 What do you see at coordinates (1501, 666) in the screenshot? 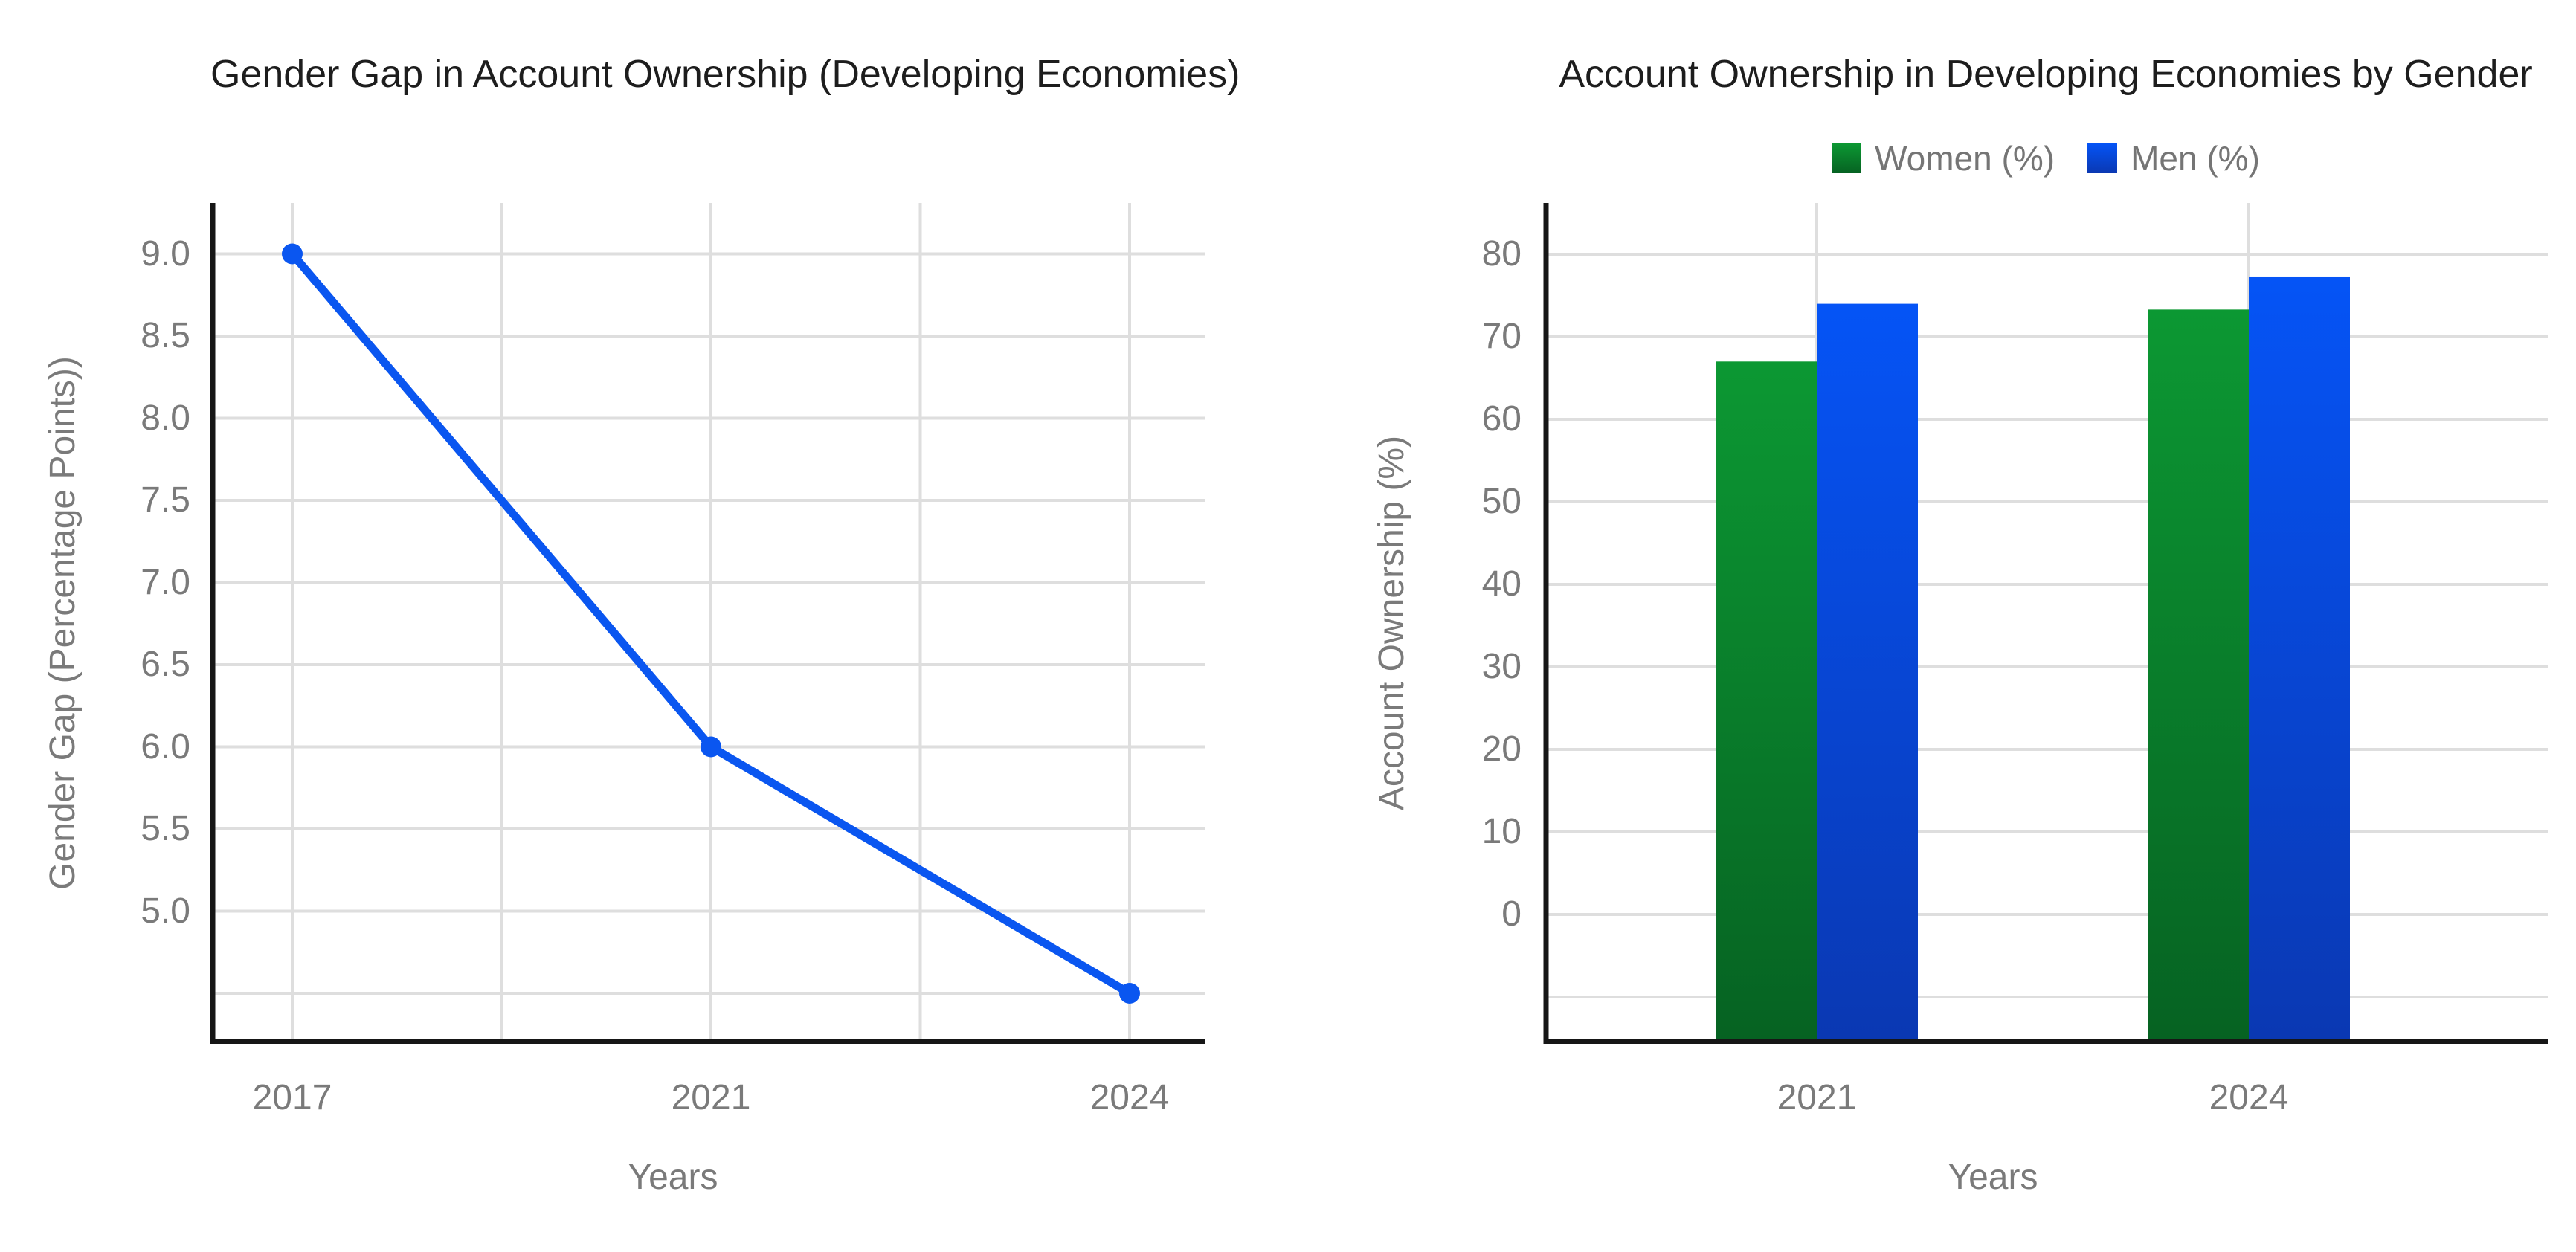
I see `y-tick-label: 30` at bounding box center [1501, 666].